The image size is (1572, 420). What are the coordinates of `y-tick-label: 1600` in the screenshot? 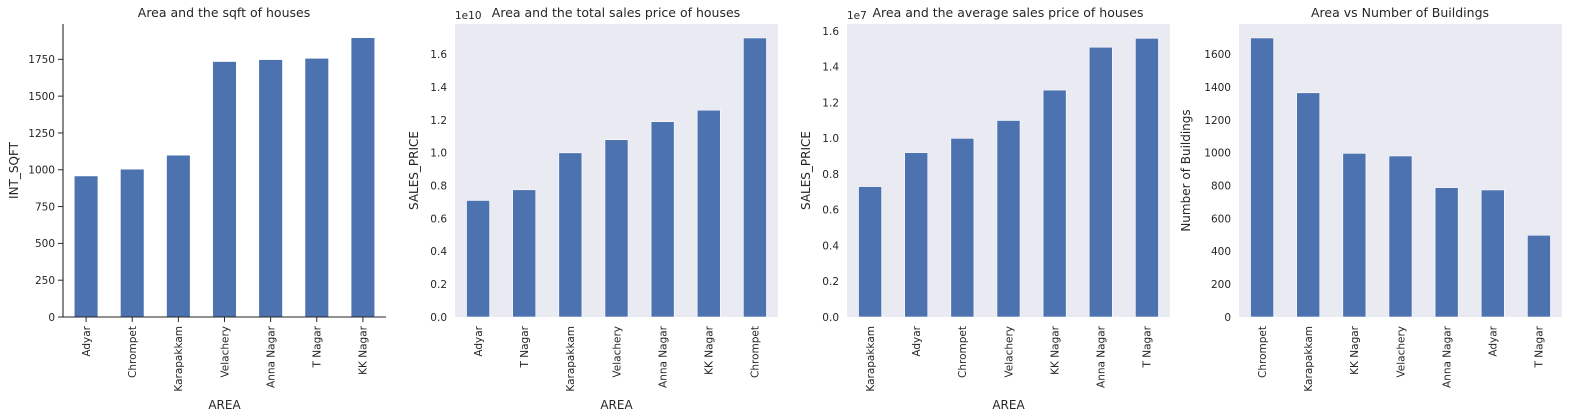 It's located at (1217, 55).